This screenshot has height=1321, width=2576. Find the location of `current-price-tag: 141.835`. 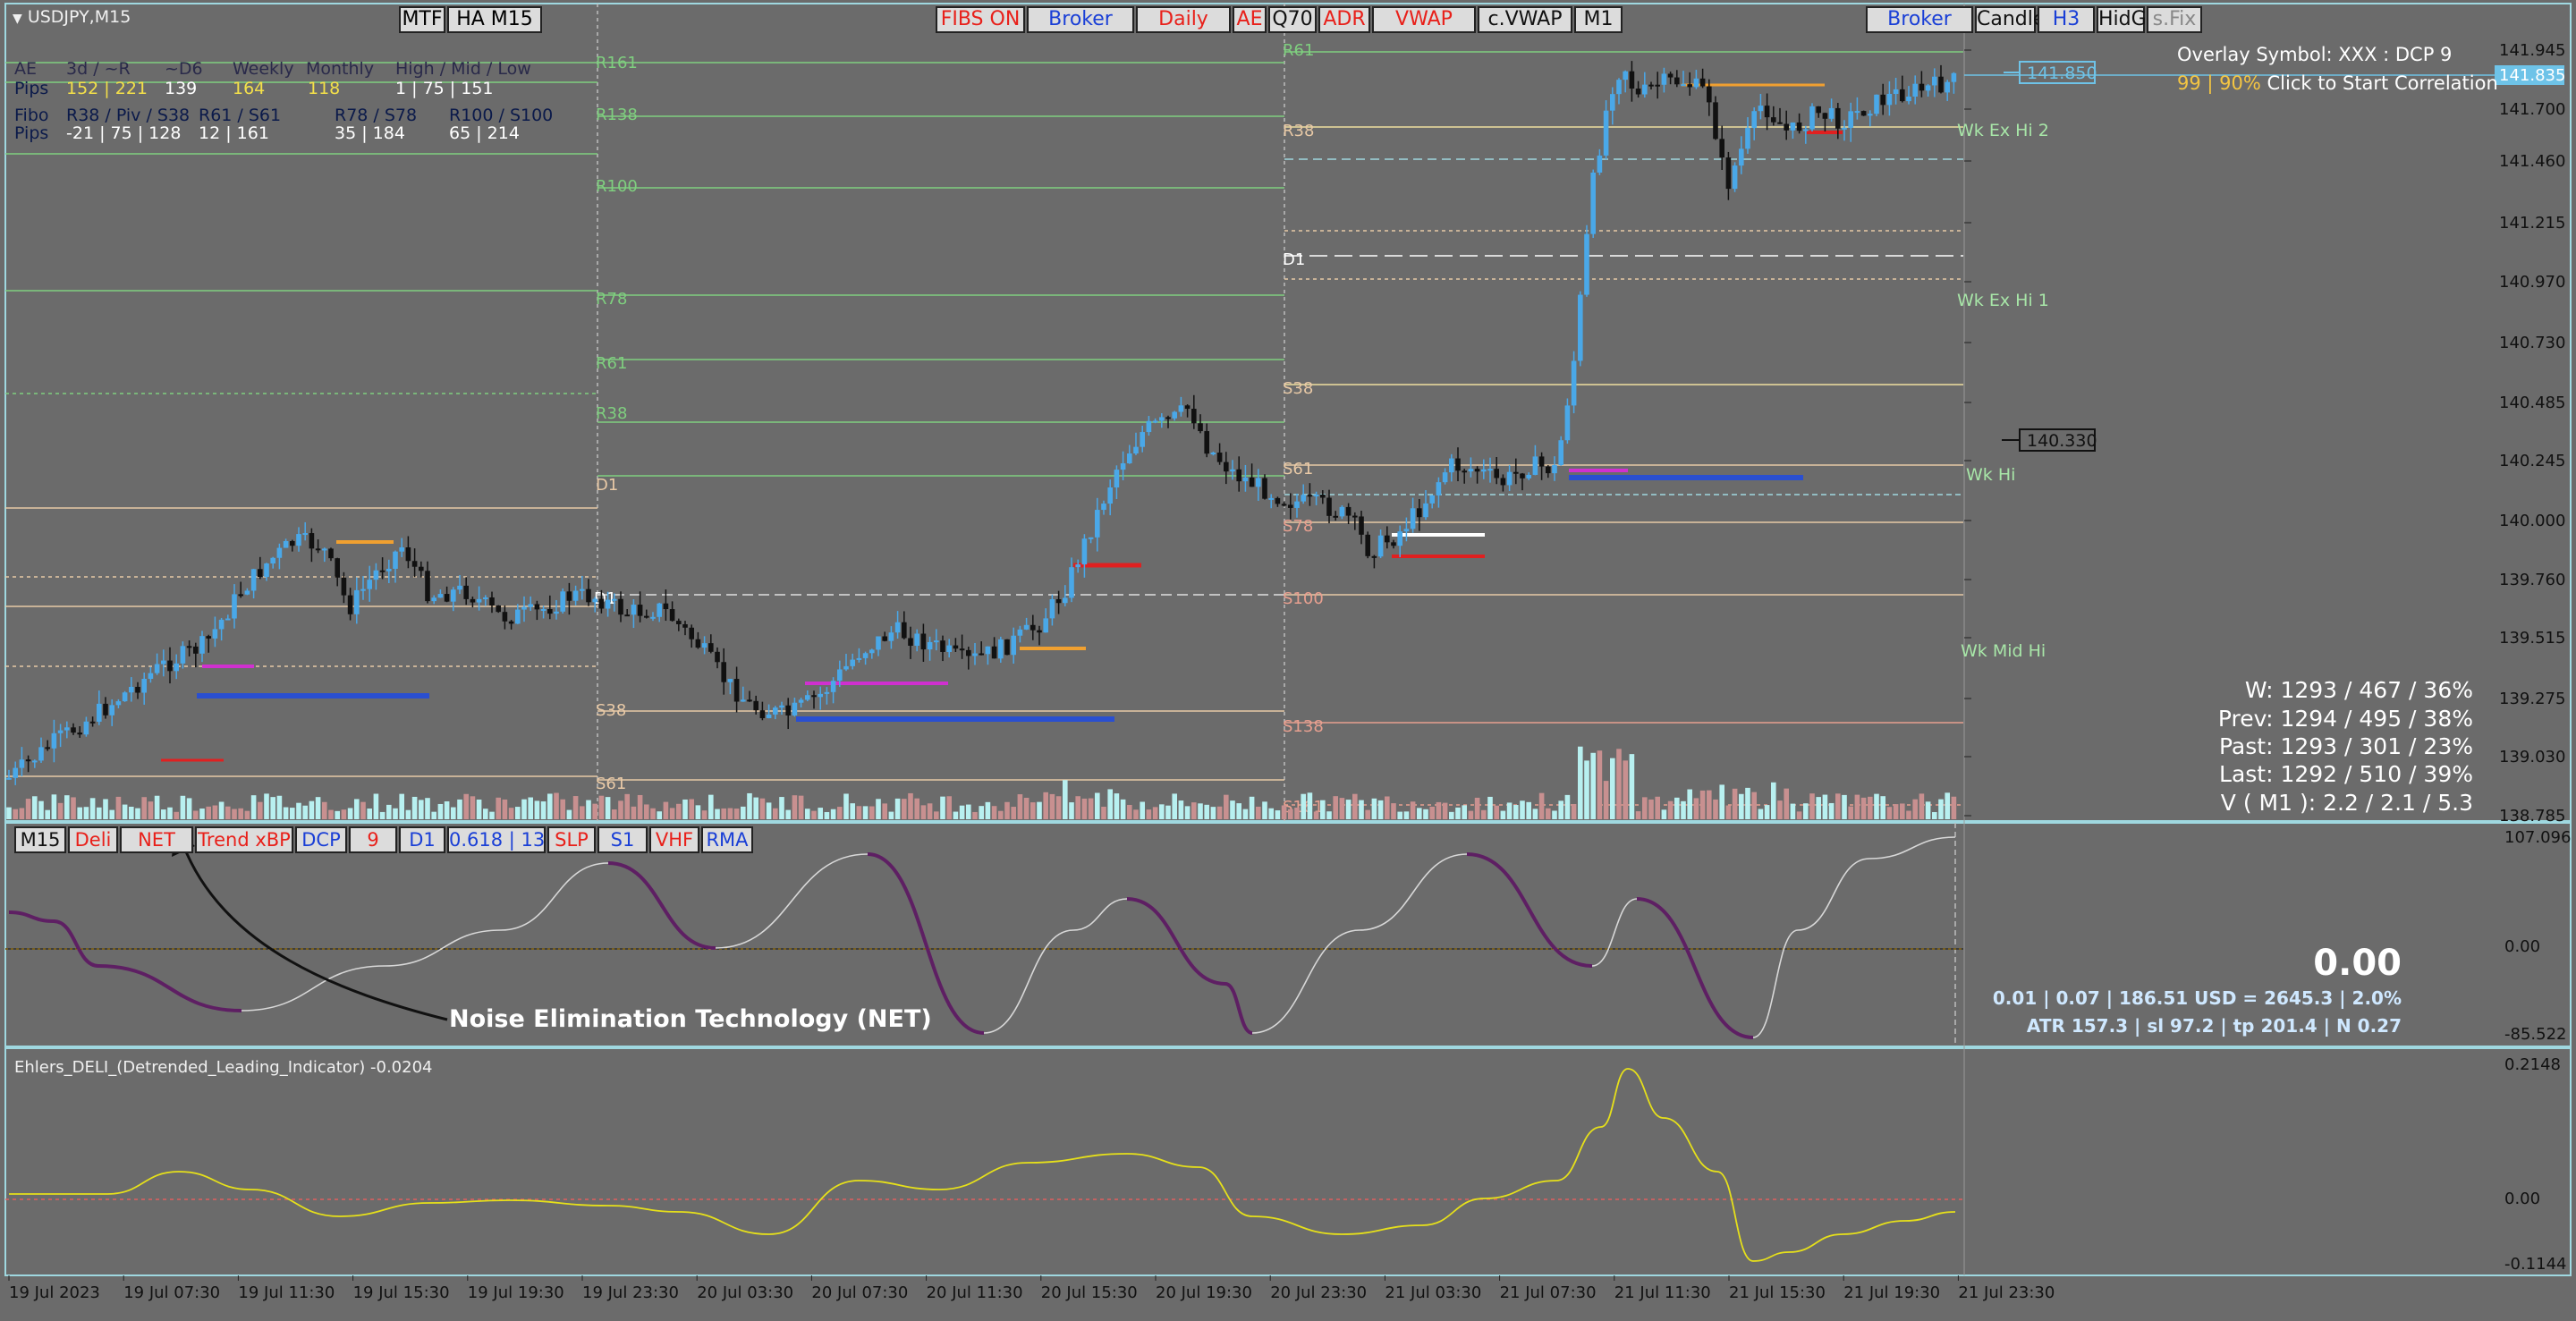

current-price-tag: 141.835 is located at coordinates (2532, 75).